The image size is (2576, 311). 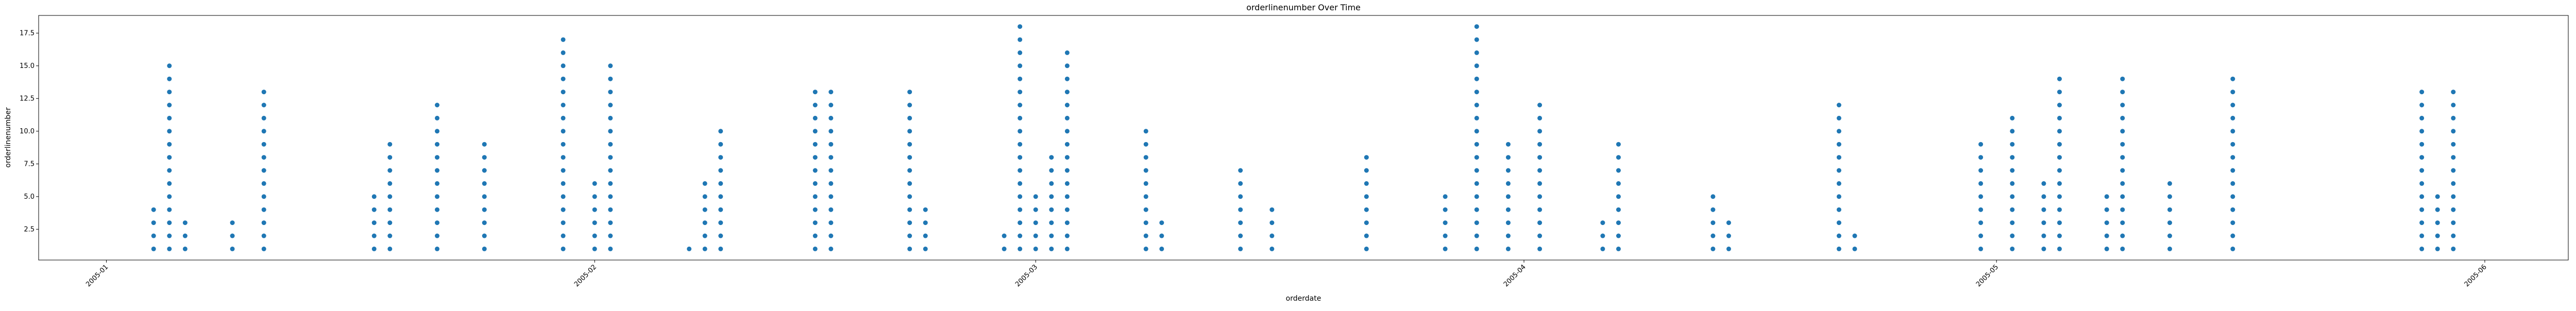 What do you see at coordinates (97, 275) in the screenshot?
I see `x-tick-label: 2005-01` at bounding box center [97, 275].